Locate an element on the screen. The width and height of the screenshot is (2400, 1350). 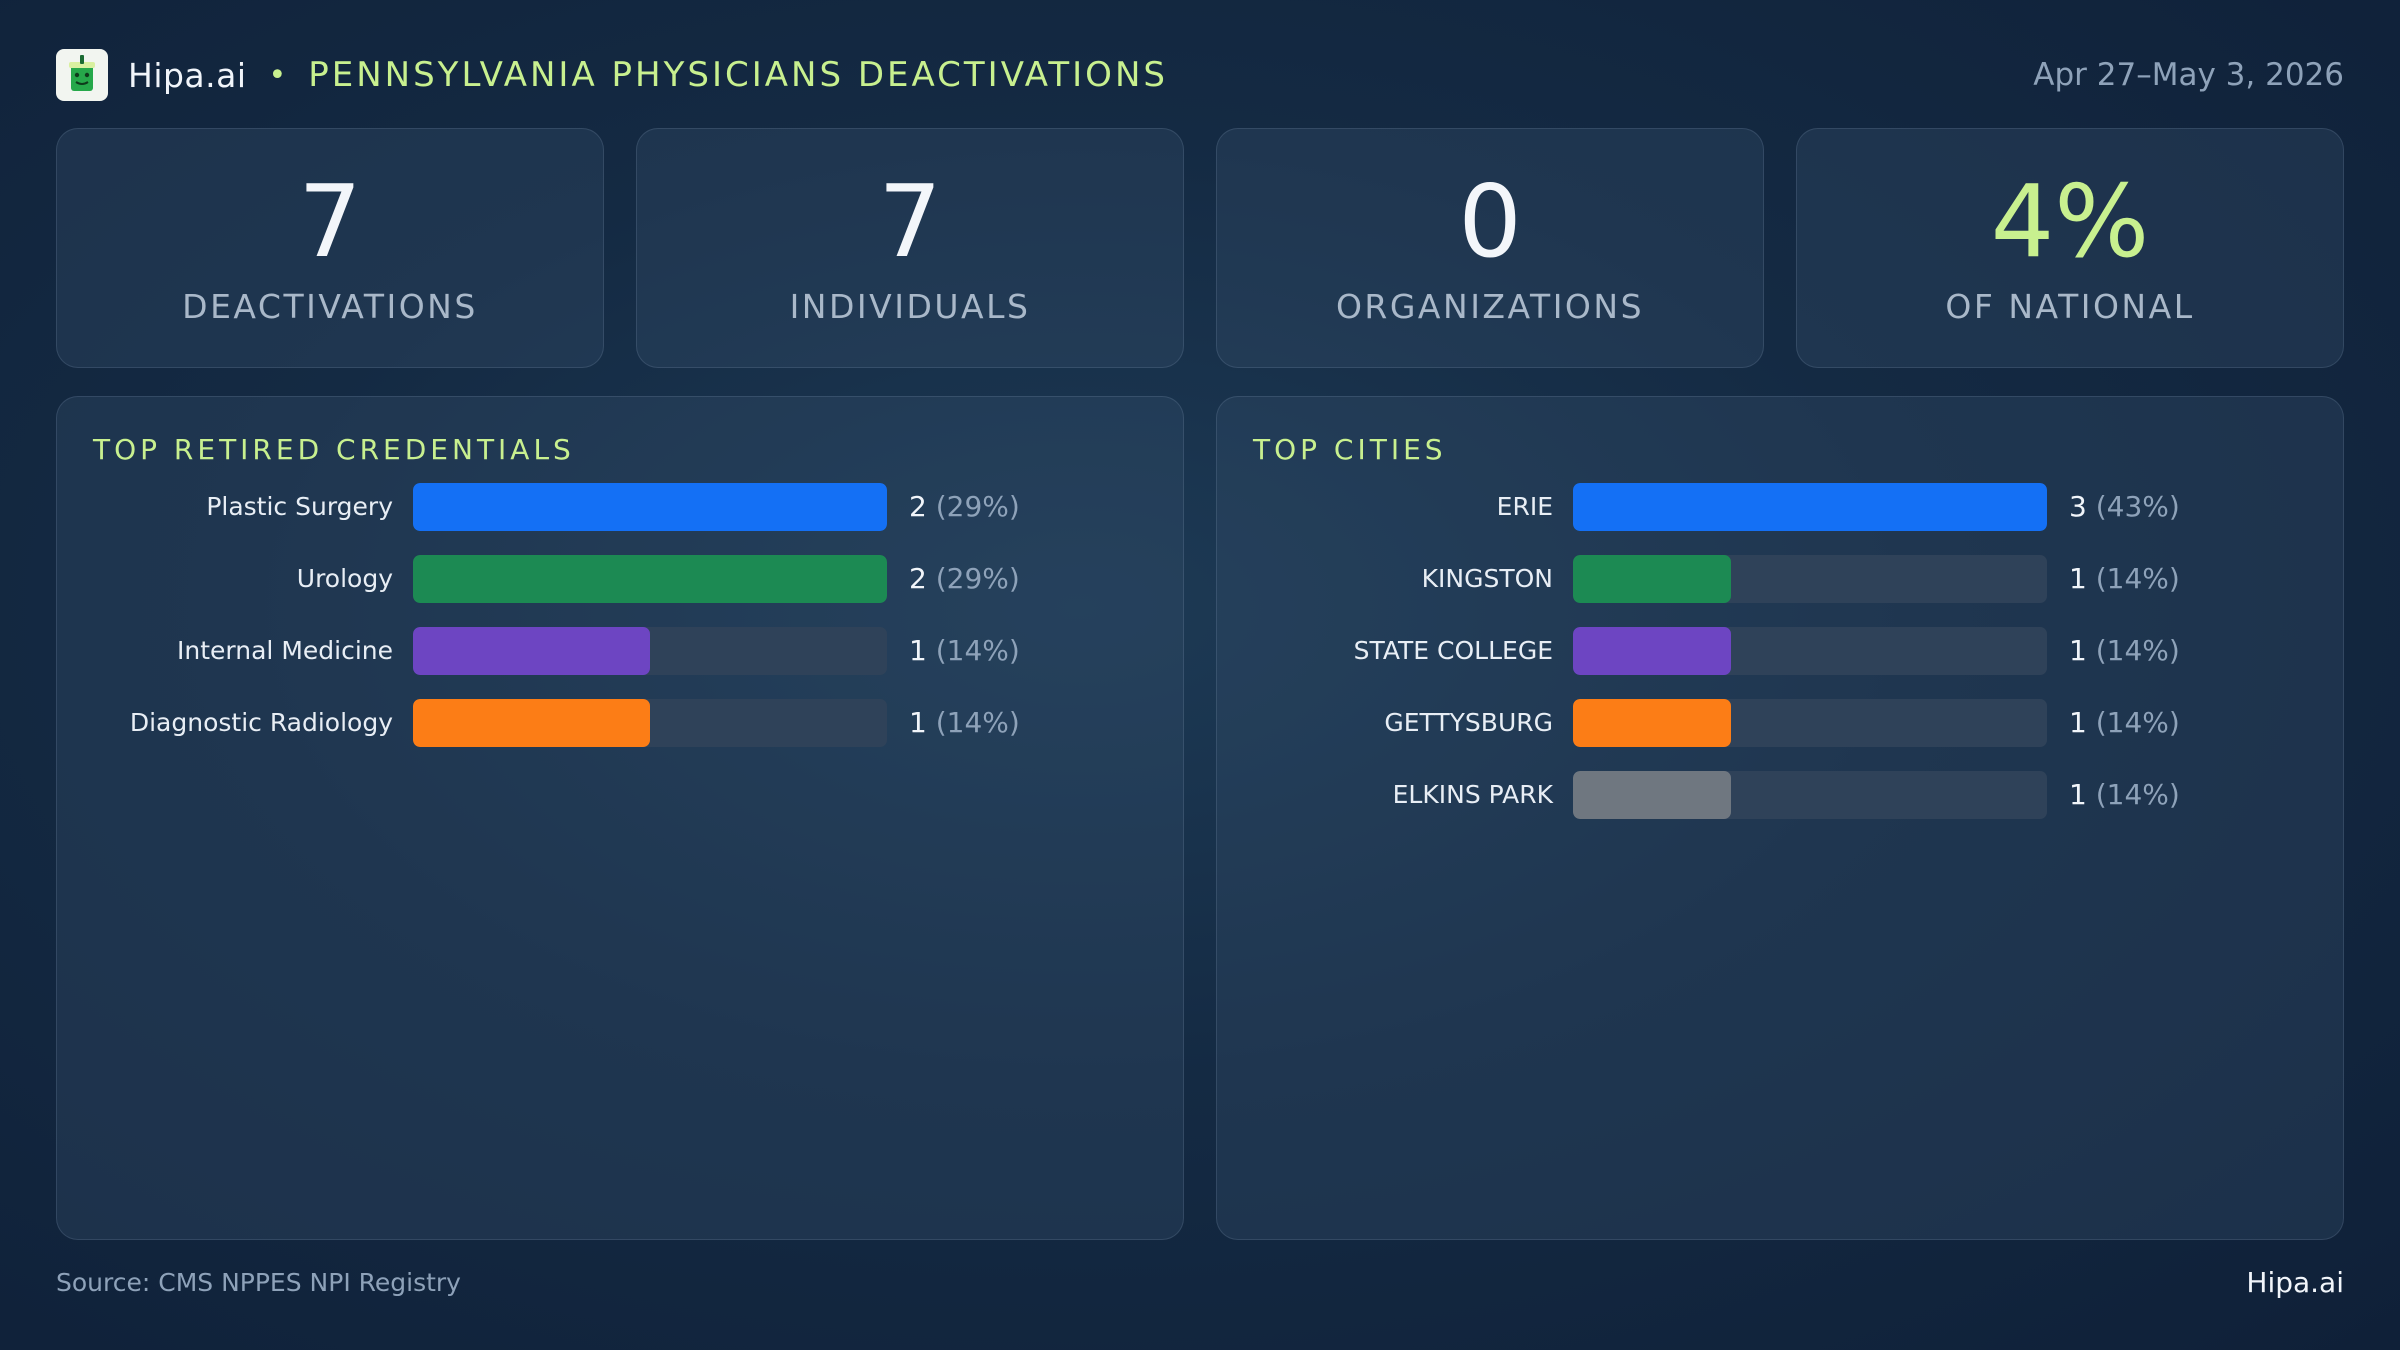
kpi-card-deactivations: 7 DEACTIVATIONS is located at coordinates (330, 248).